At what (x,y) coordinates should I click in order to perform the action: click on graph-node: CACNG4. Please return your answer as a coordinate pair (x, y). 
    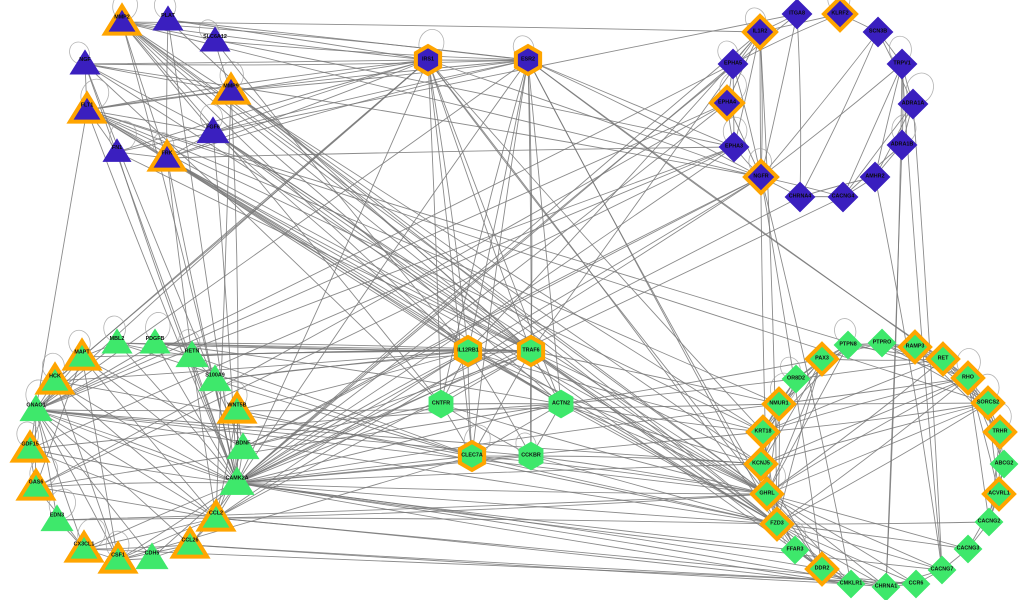
    Looking at the image, I should click on (843, 197).